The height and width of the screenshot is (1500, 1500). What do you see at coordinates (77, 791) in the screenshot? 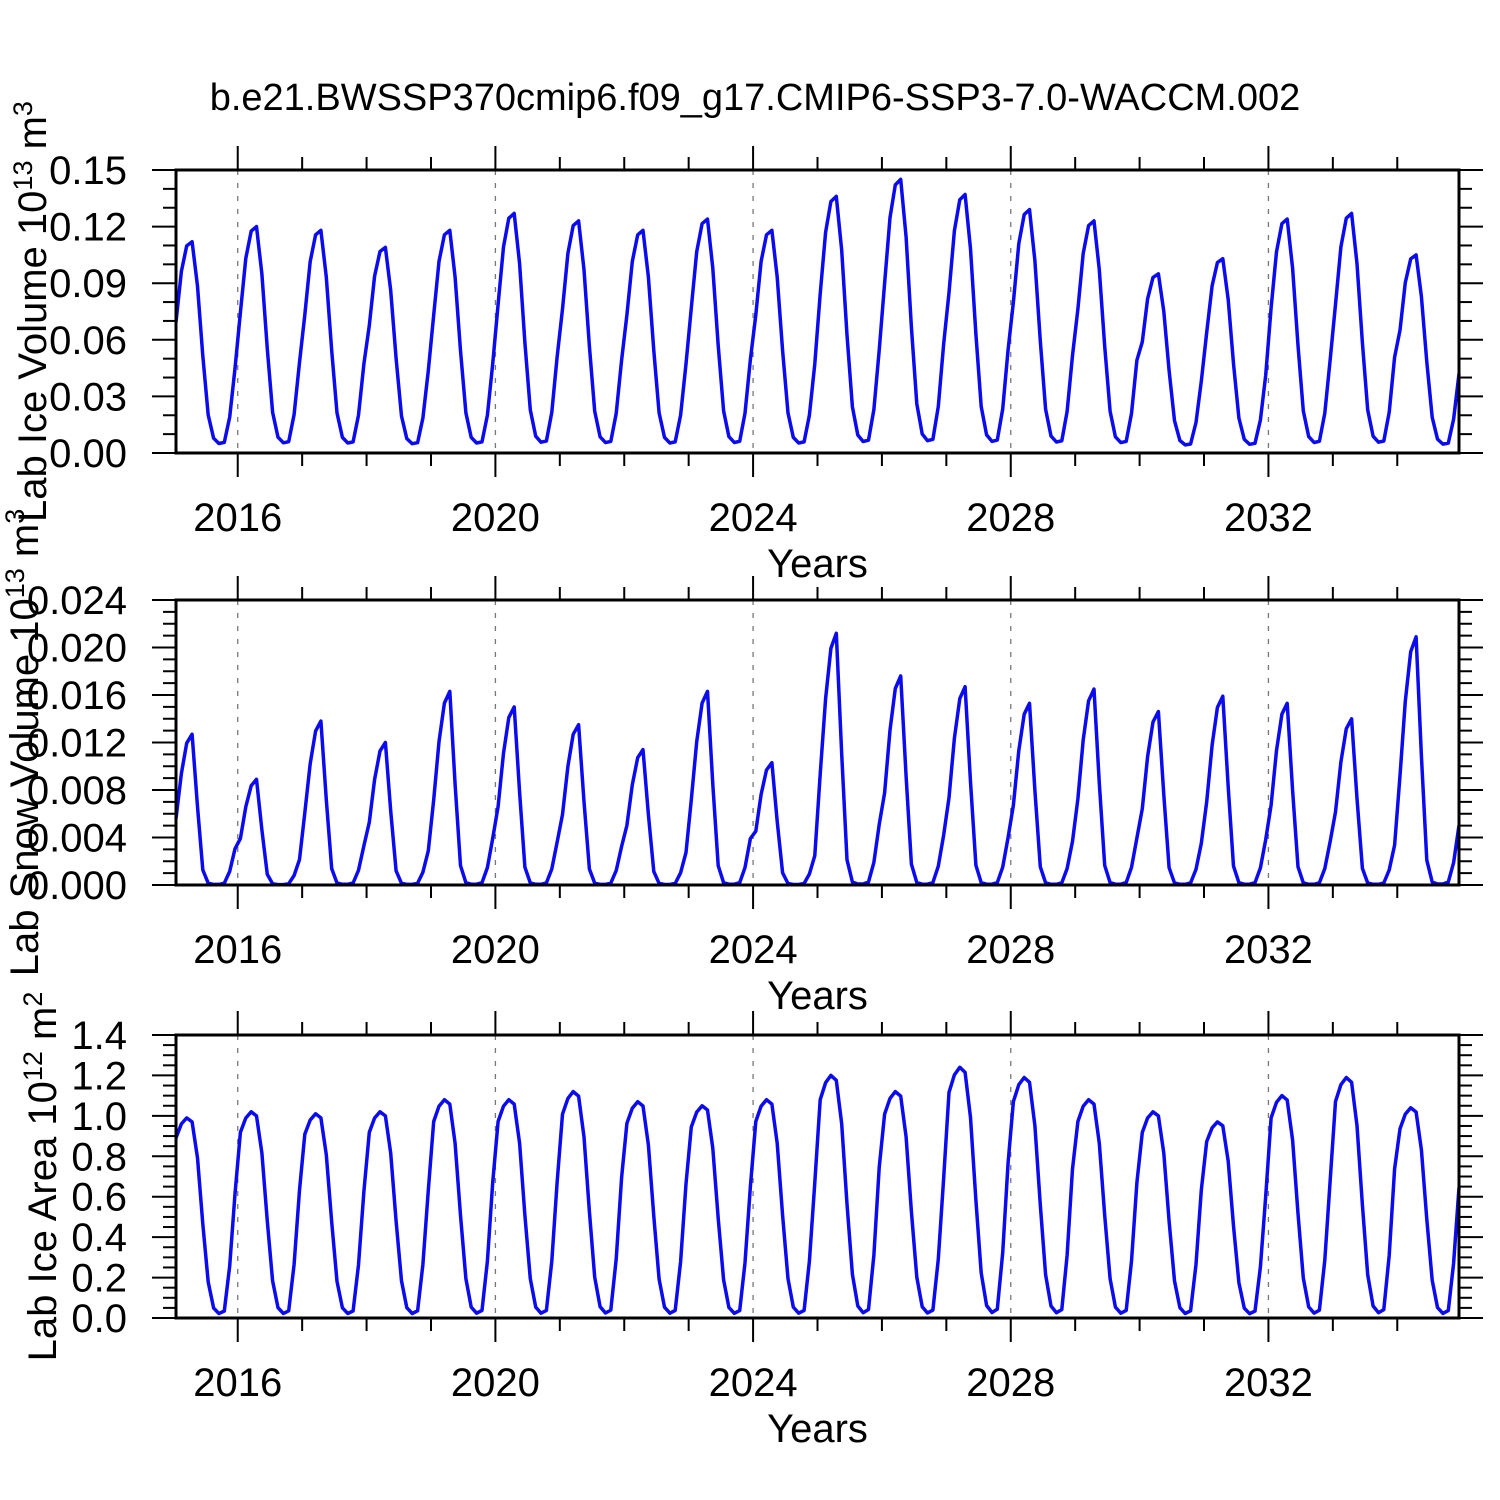
I see `y-tick-label: 0.008` at bounding box center [77, 791].